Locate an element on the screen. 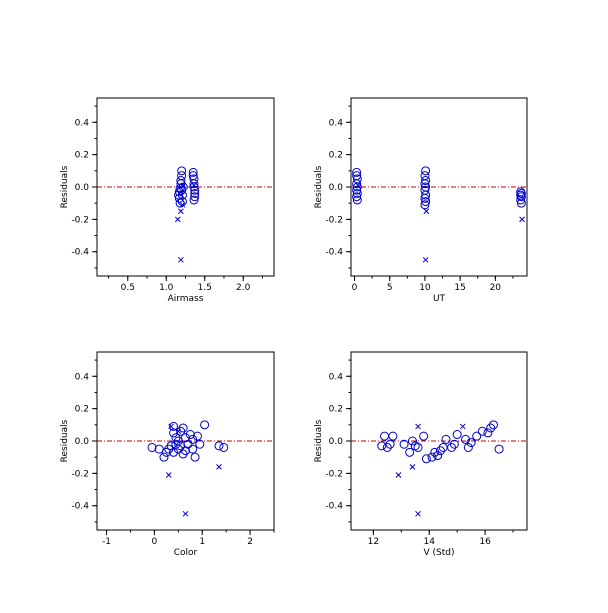 This screenshot has width=608, height=613. x-tick-label: 15 is located at coordinates (459, 288).